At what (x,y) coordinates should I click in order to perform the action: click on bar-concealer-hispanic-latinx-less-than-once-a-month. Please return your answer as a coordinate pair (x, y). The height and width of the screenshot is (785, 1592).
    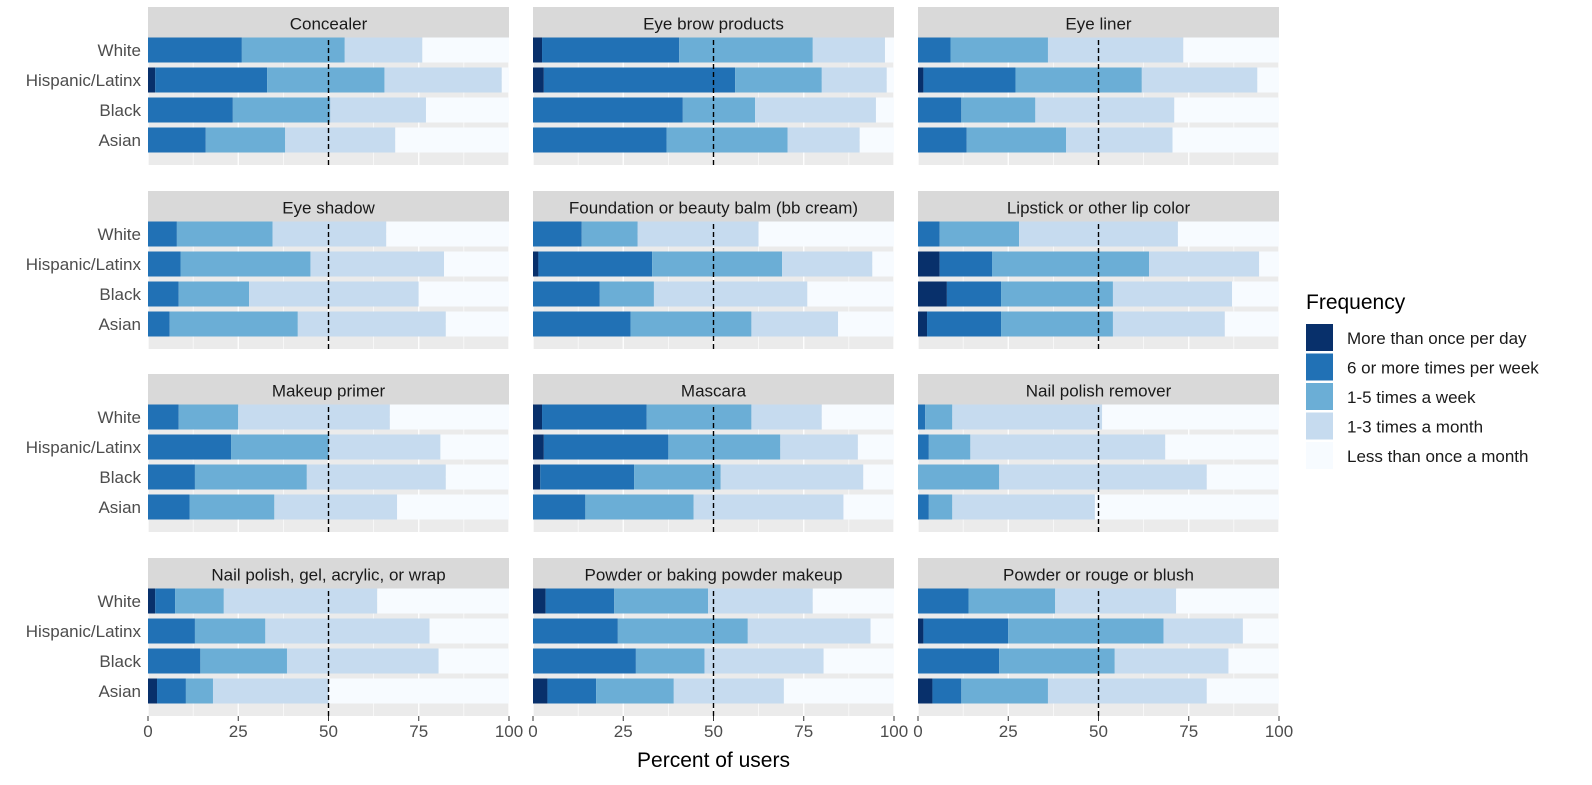
    Looking at the image, I should click on (505, 80).